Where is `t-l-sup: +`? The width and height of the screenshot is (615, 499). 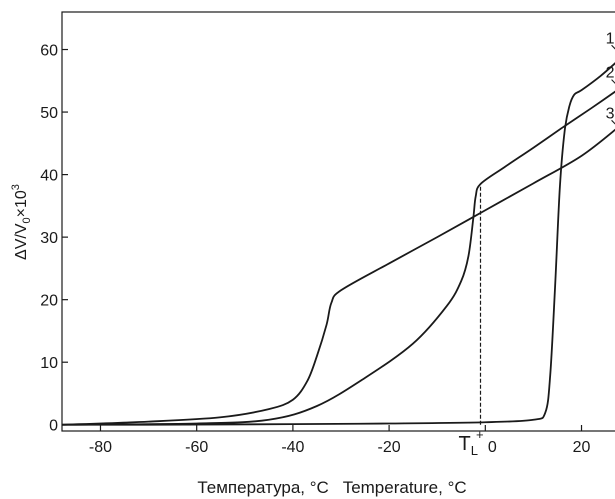
t-l-sup: + is located at coordinates (480, 434).